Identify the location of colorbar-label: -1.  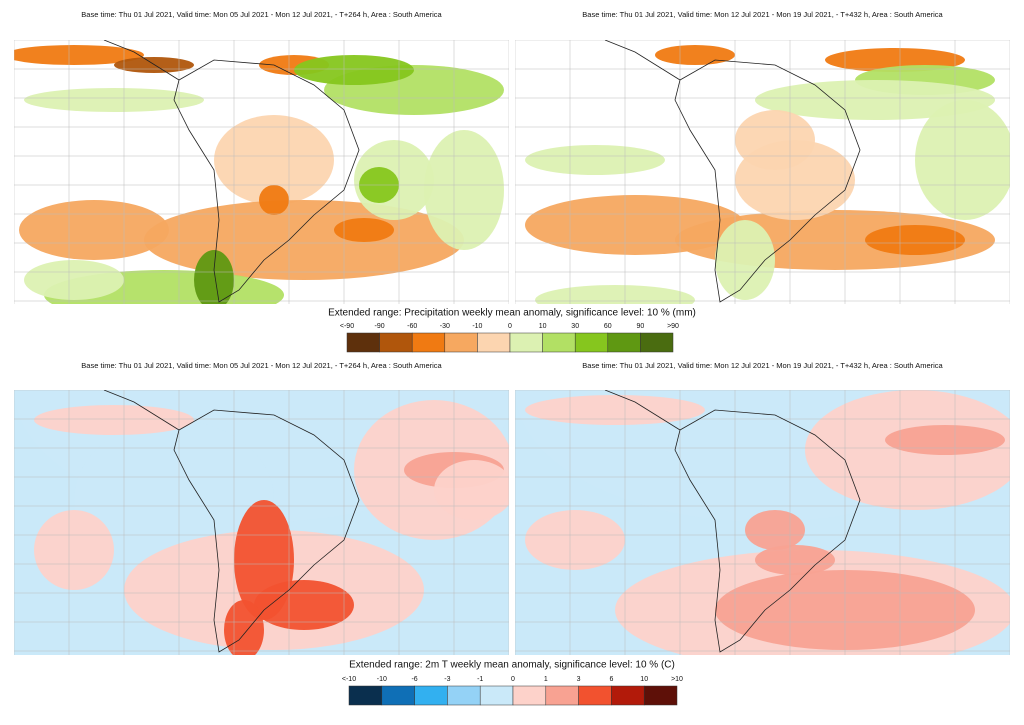
(480, 679).